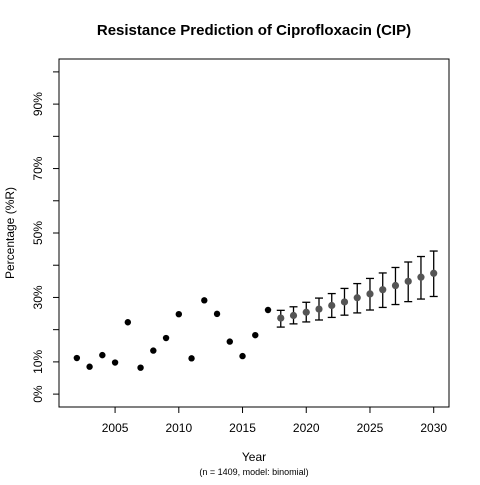 This screenshot has height=485, width=480. I want to click on y-tick-label: 30%, so click(38, 297).